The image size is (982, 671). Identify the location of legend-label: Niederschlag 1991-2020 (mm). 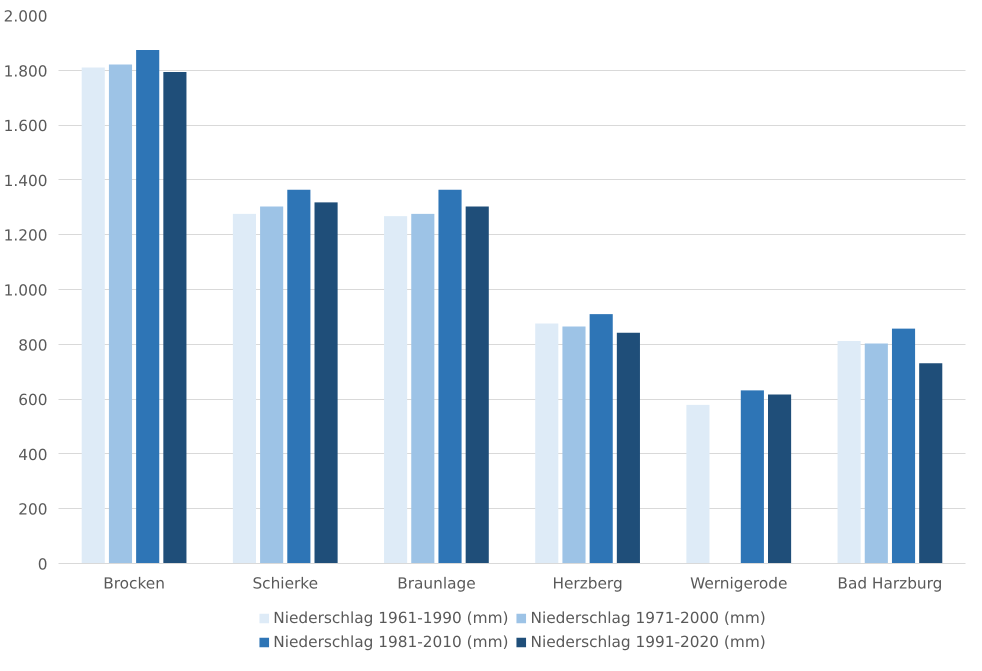
(648, 642).